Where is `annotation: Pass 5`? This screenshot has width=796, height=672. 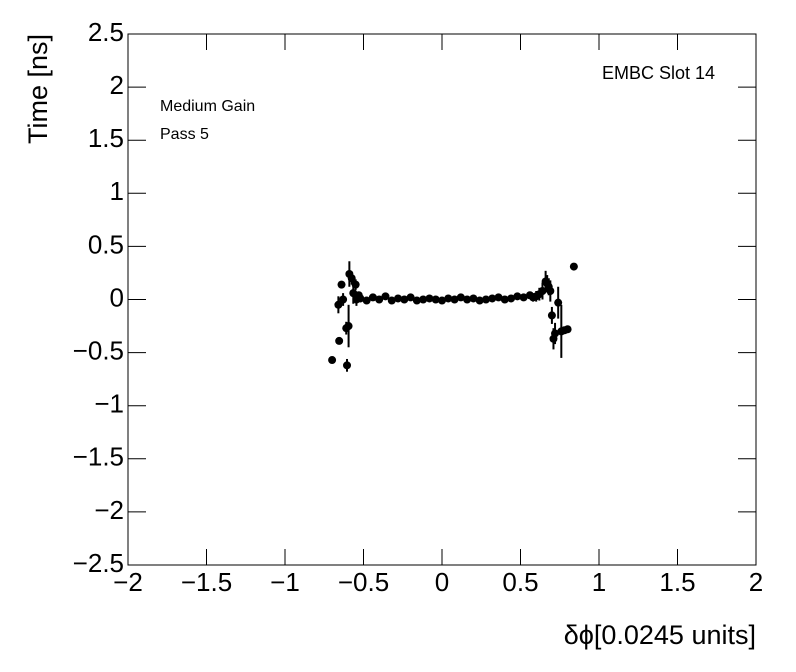 annotation: Pass 5 is located at coordinates (184, 134).